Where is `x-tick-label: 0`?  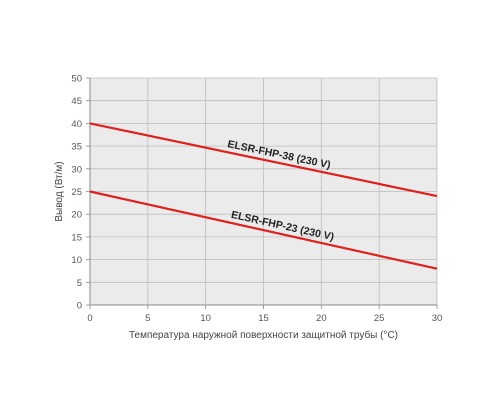 x-tick-label: 0 is located at coordinates (89, 318).